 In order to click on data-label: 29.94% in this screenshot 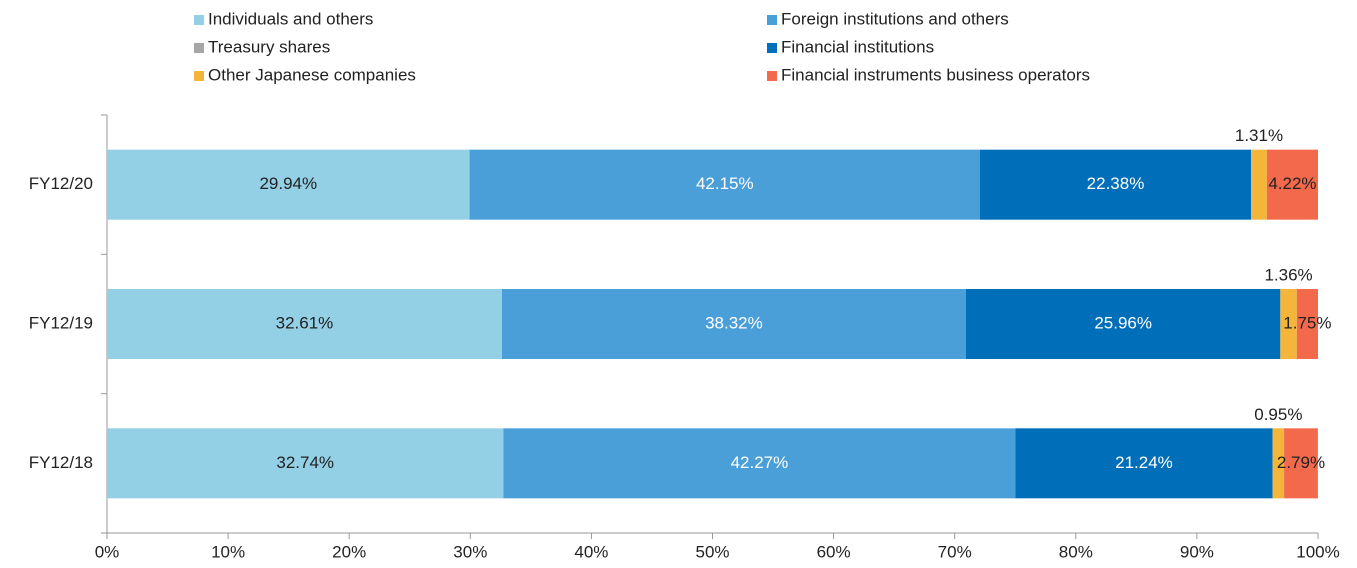, I will do `click(288, 183)`.